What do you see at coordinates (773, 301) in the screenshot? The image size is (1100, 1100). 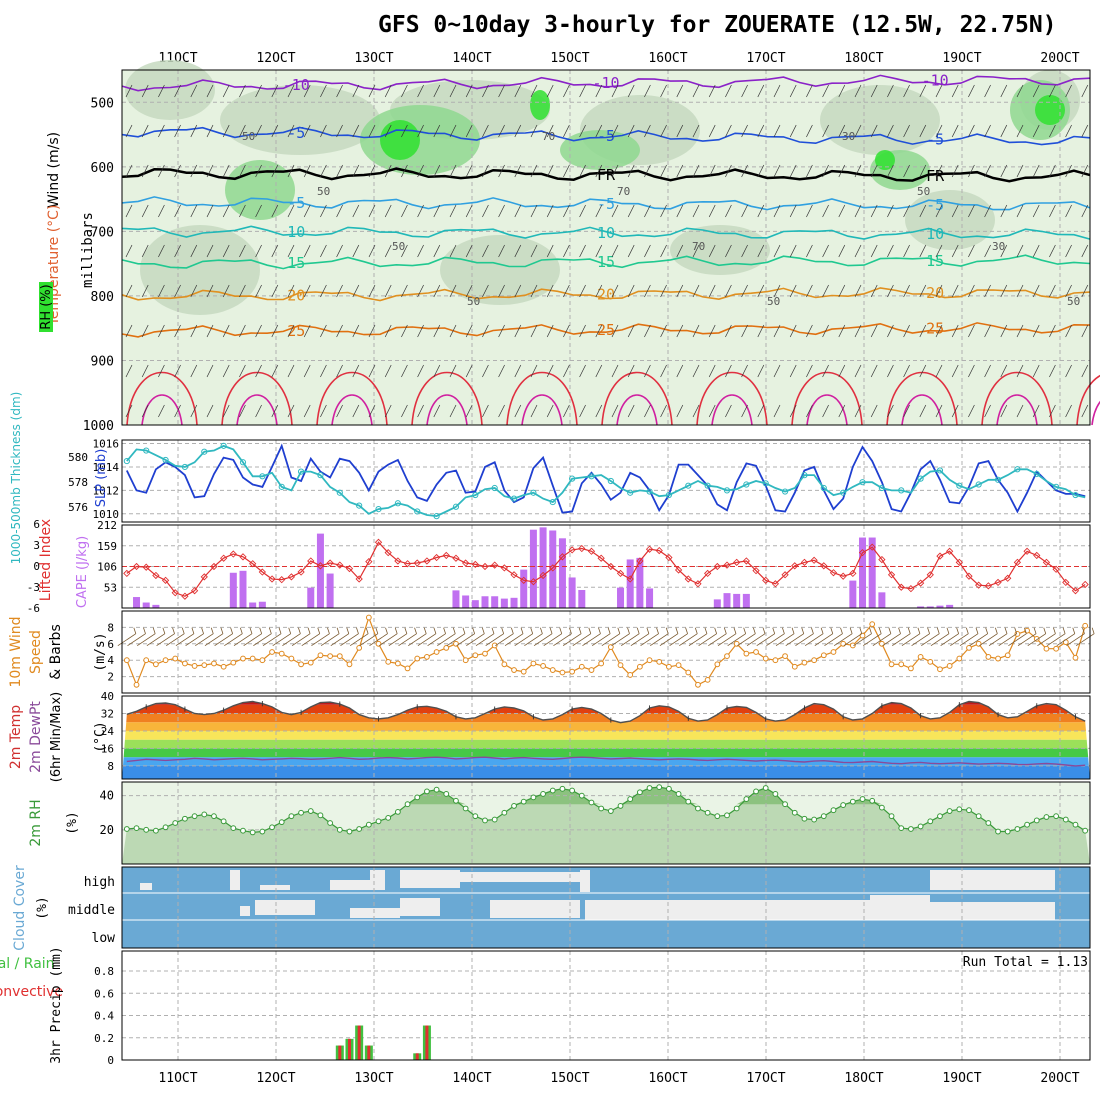 I see `rh-contour-label: 50` at bounding box center [773, 301].